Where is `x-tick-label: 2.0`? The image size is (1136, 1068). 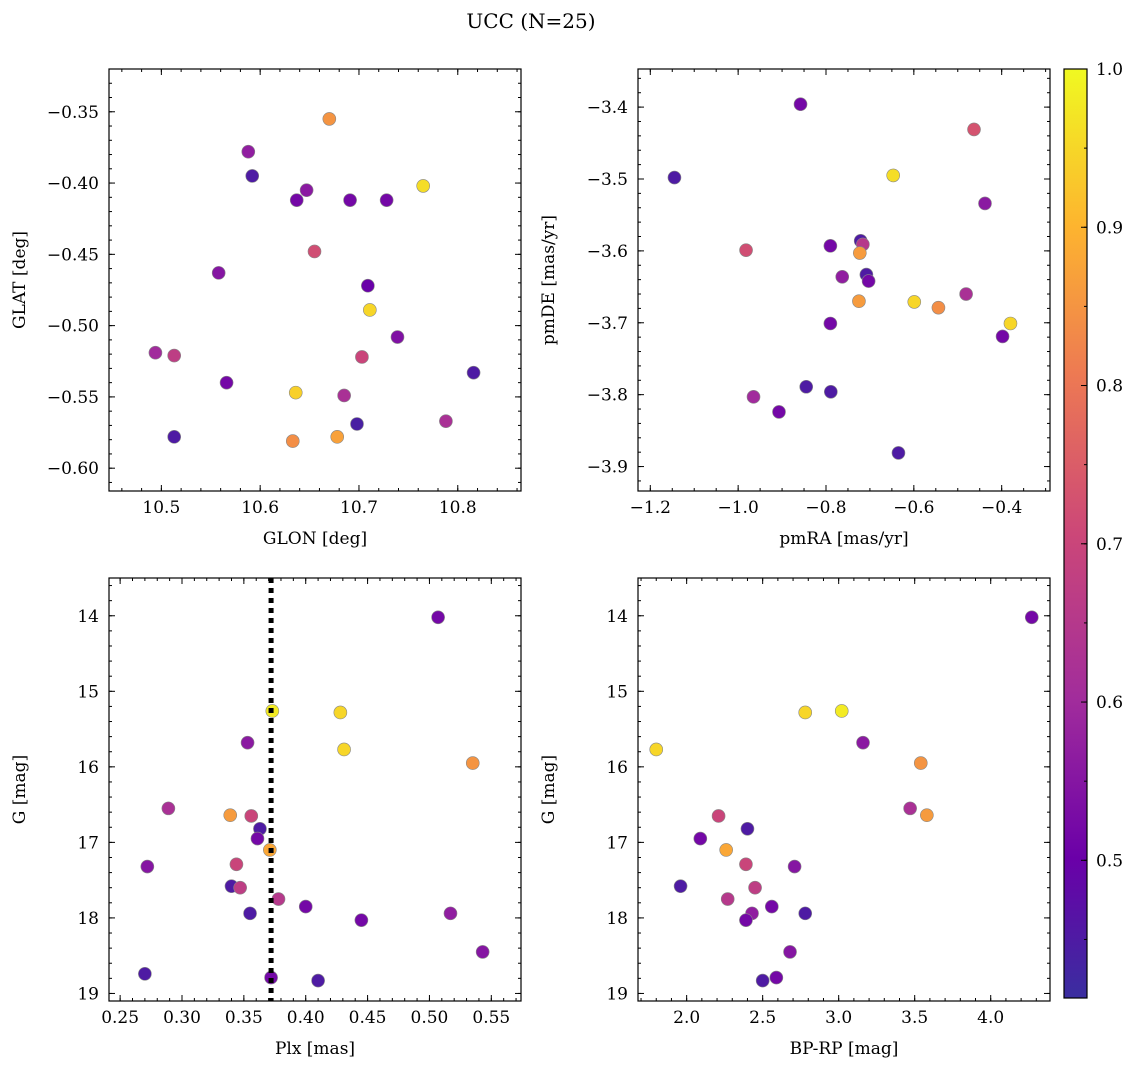
x-tick-label: 2.0 is located at coordinates (686, 1018).